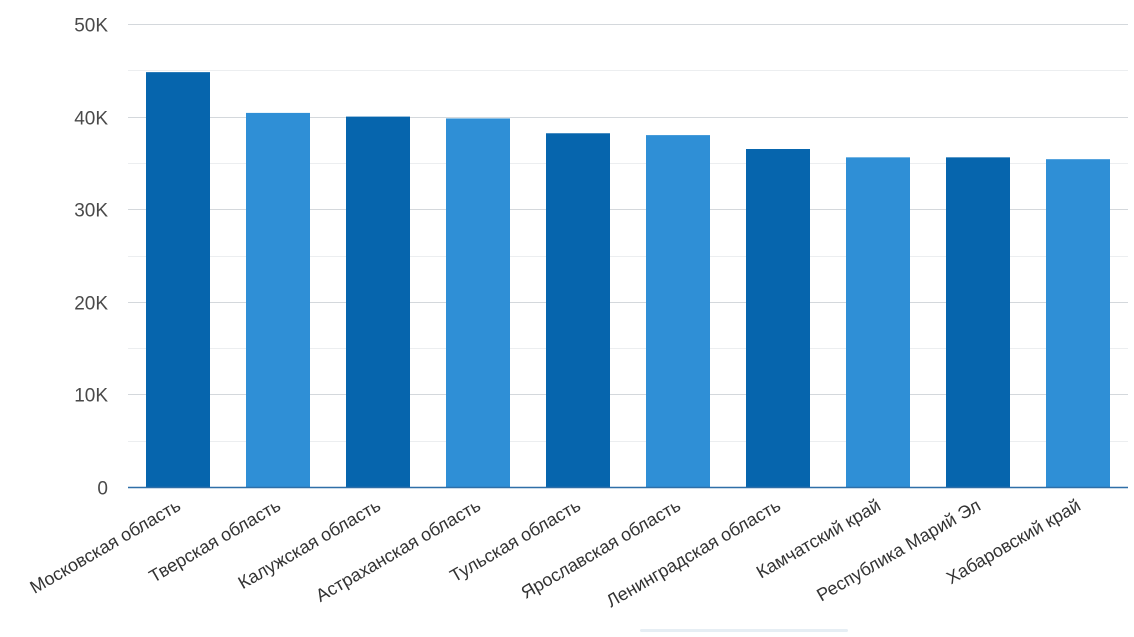 The image size is (1134, 637). Describe the element at coordinates (91, 211) in the screenshot. I see `y-tick-label: 30K` at that location.